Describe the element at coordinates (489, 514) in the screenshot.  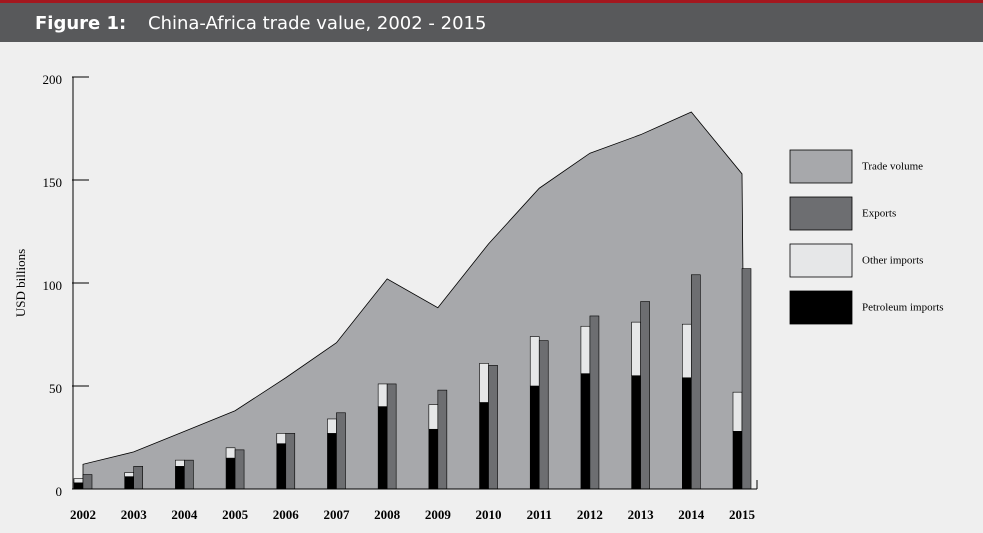
I see `x-tick-label: 2010` at that location.